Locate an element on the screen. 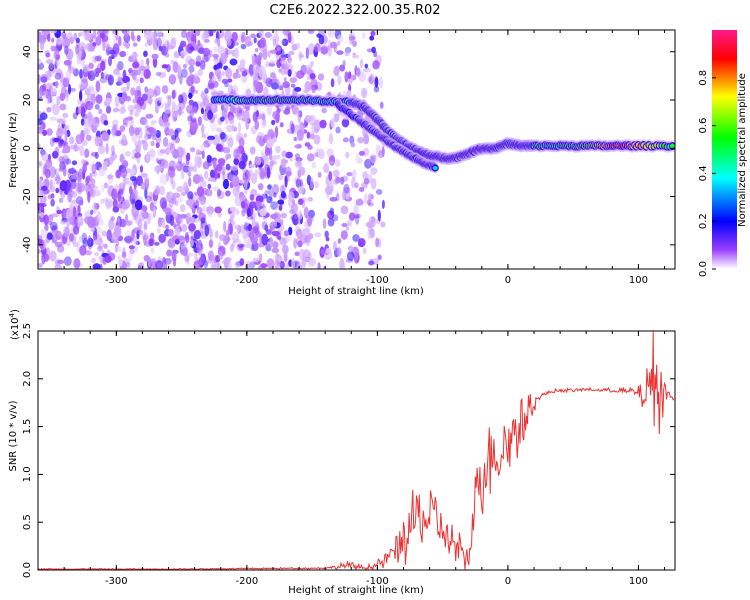  colorbar-label: Normalized spectral amplitude is located at coordinates (742, 150).